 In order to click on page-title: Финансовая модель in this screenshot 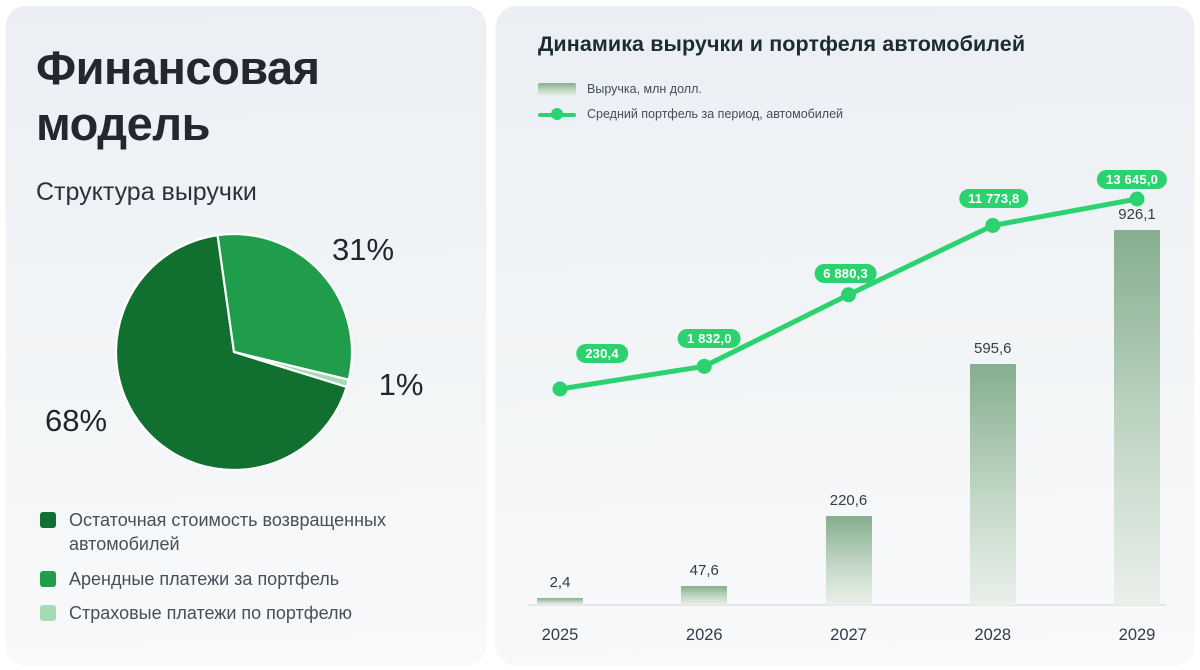, I will do `click(178, 95)`.